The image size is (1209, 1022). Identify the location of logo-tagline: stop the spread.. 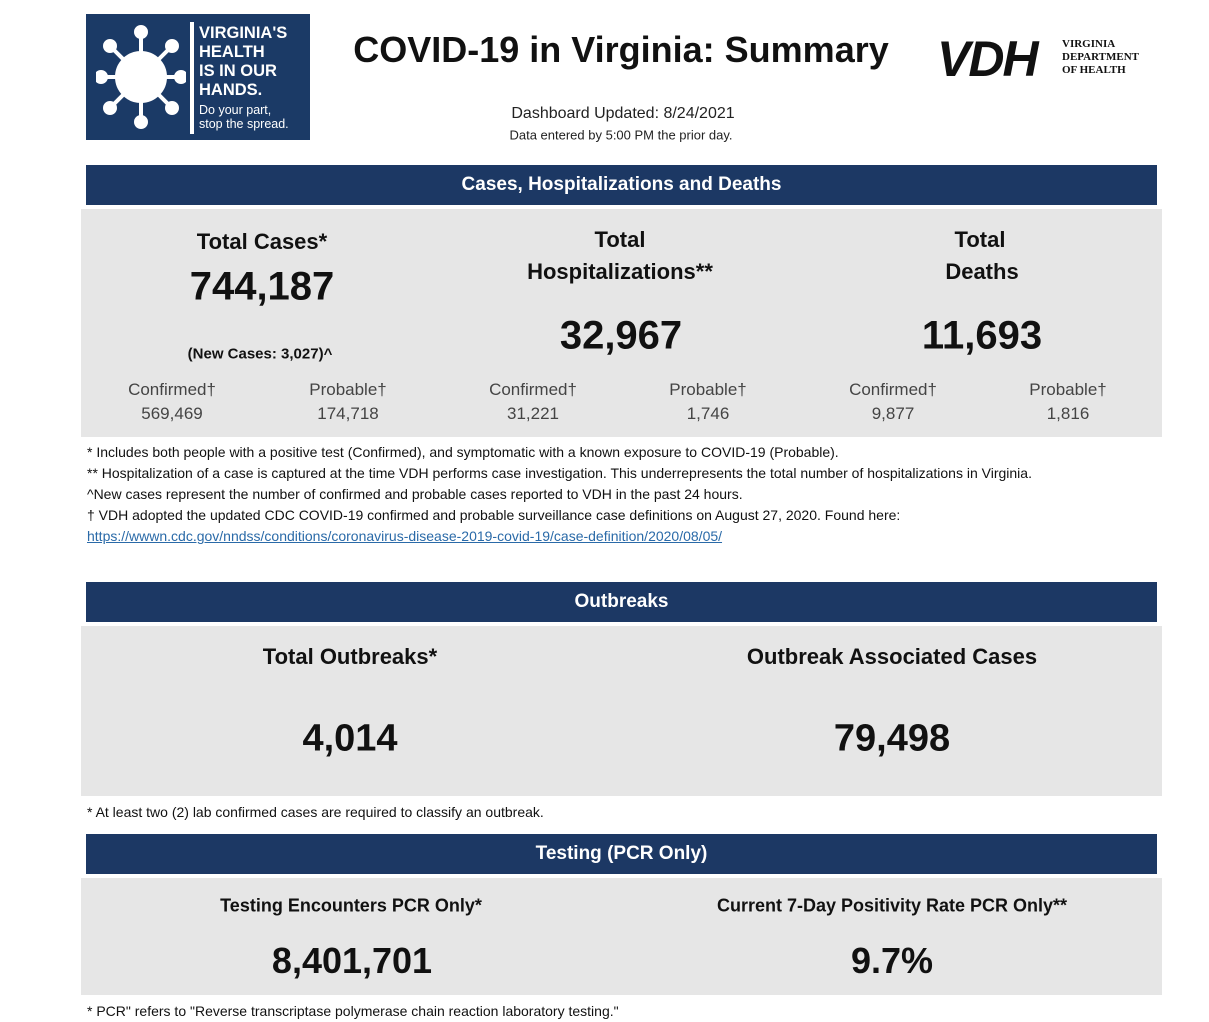
(244, 124).